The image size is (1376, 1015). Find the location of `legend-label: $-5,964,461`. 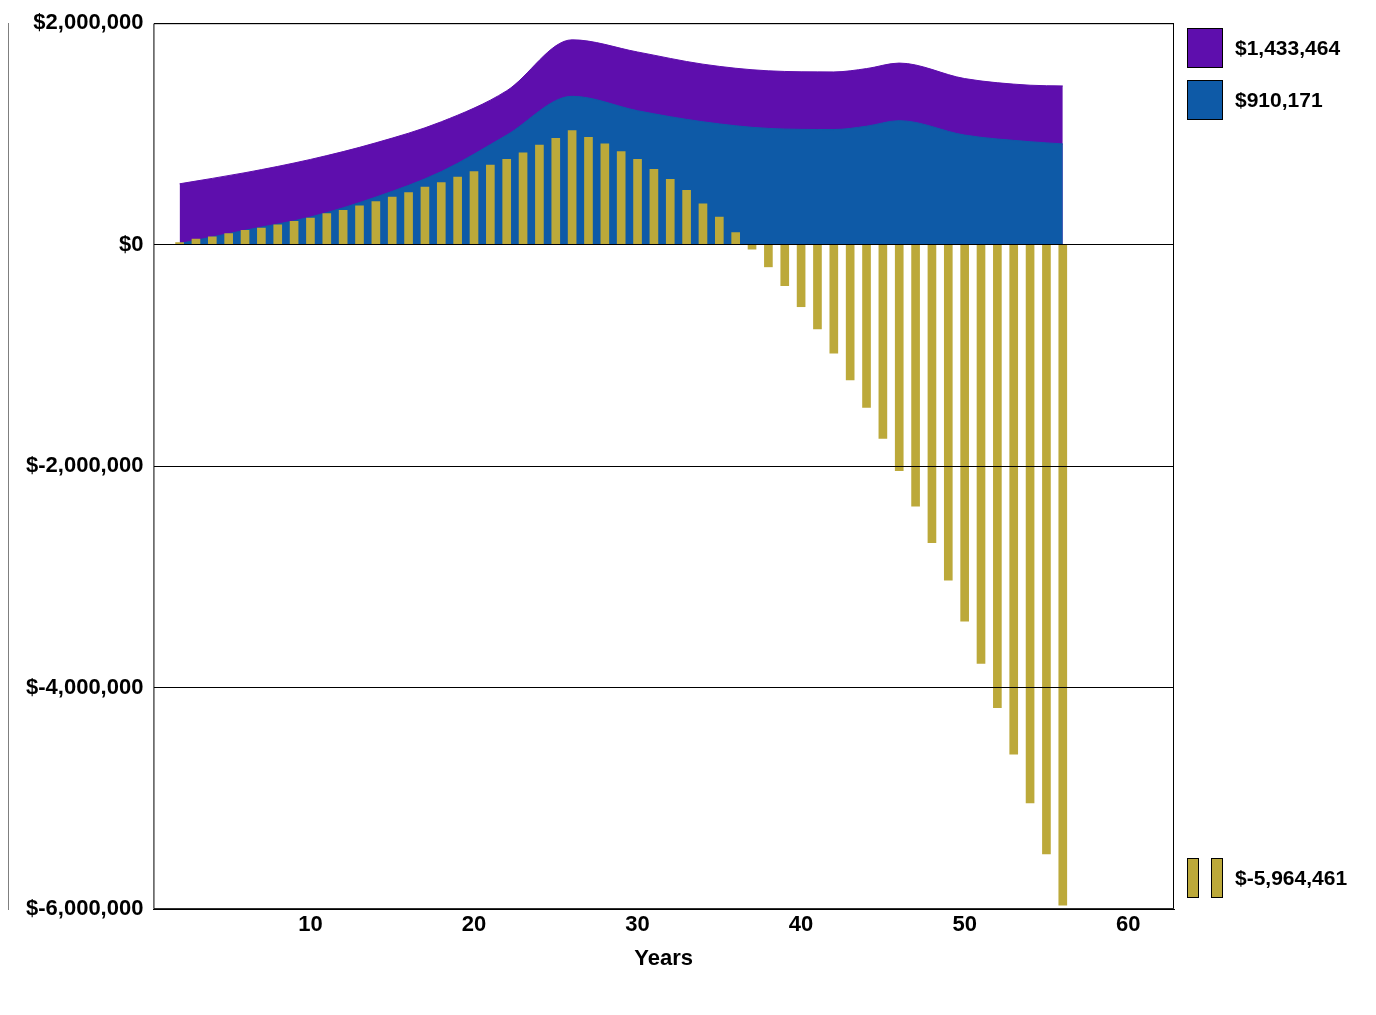

legend-label: $-5,964,461 is located at coordinates (1291, 878).